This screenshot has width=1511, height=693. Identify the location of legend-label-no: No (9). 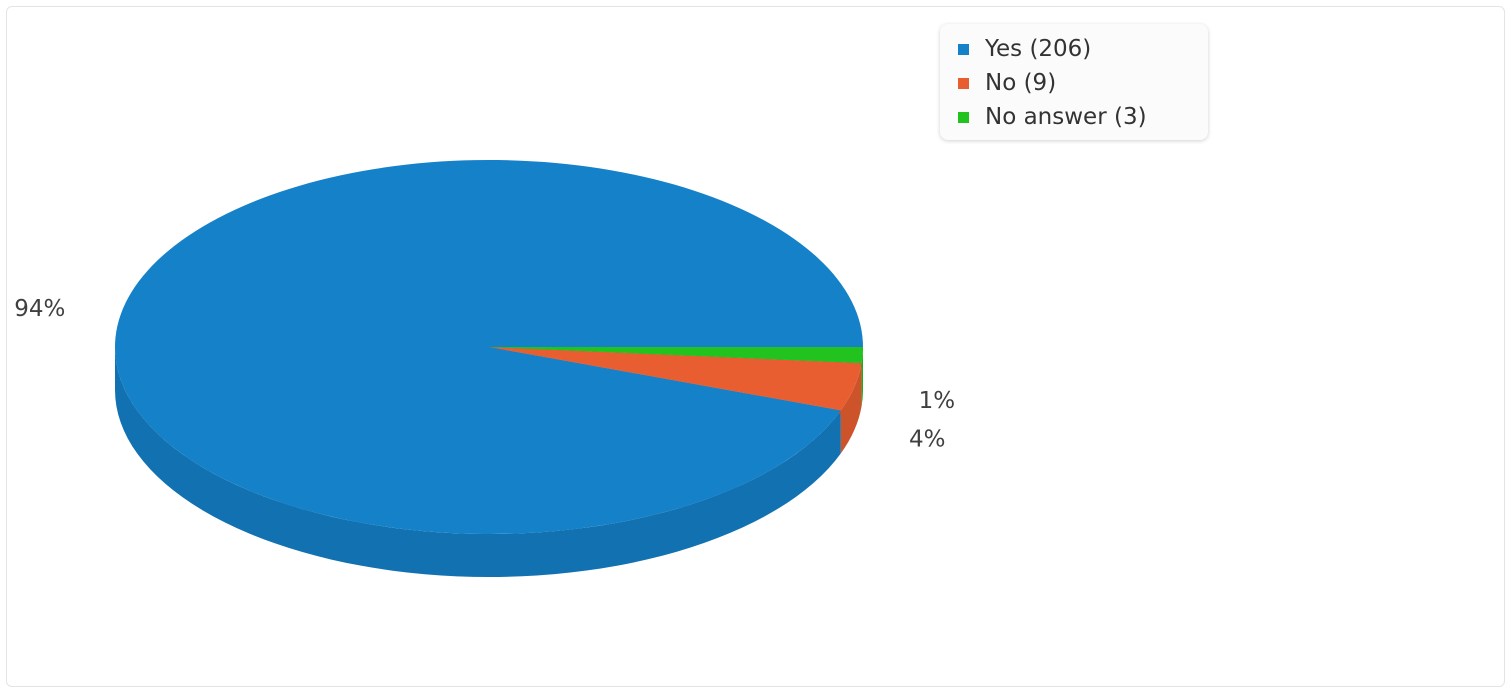
(1021, 83).